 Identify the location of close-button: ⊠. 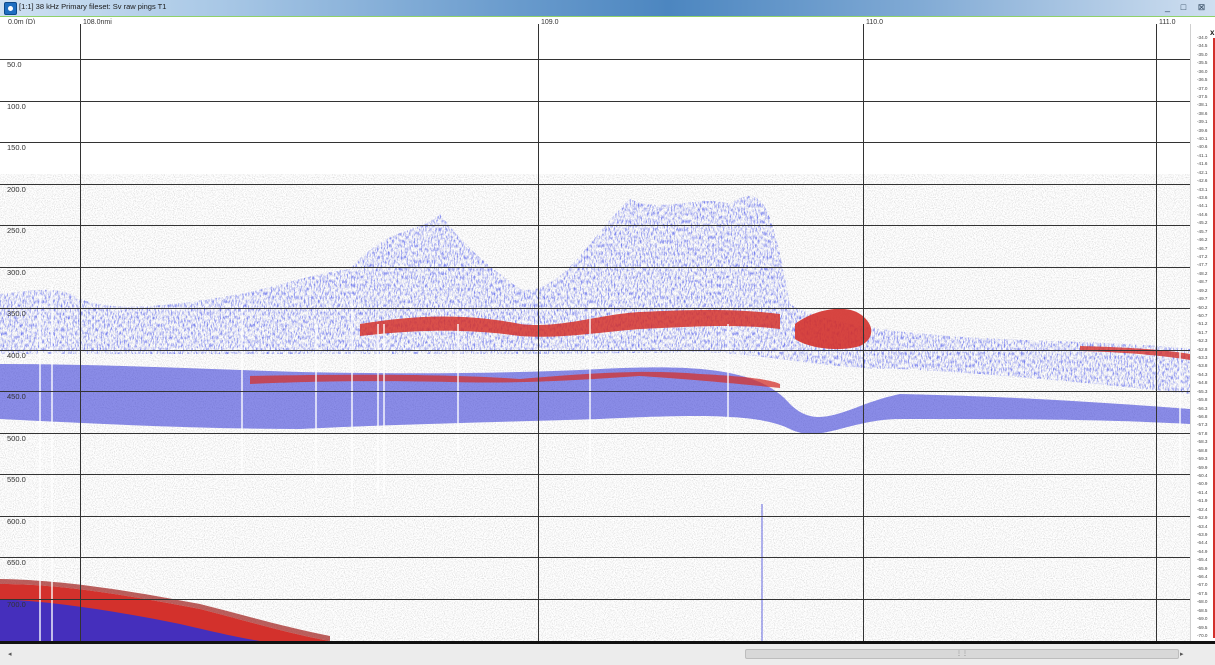
(1201, 7).